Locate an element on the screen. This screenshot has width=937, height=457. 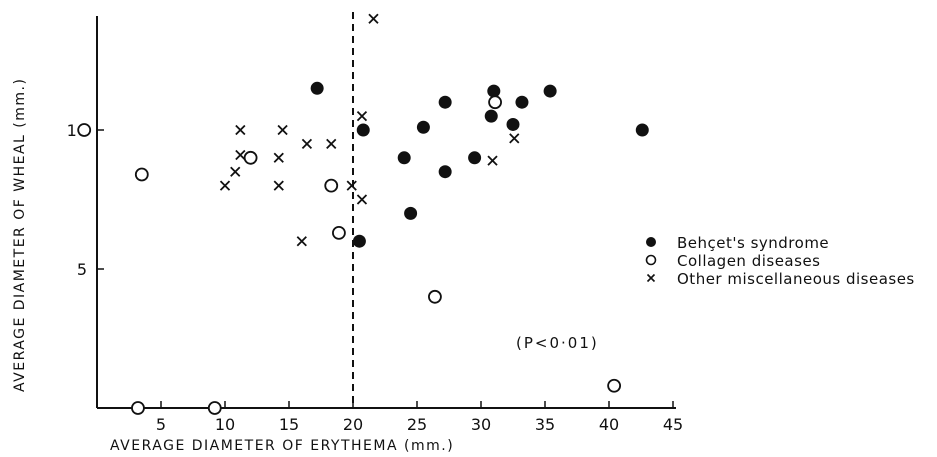
p-value-annotation: (P<0·01) is located at coordinates (557, 343).